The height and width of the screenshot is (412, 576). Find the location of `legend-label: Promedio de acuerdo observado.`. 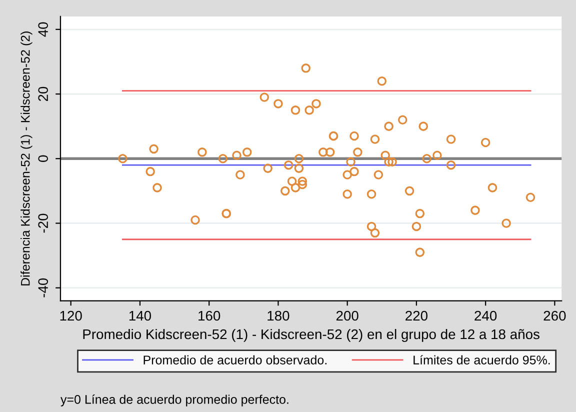

legend-label: Promedio de acuerdo observado. is located at coordinates (235, 359).